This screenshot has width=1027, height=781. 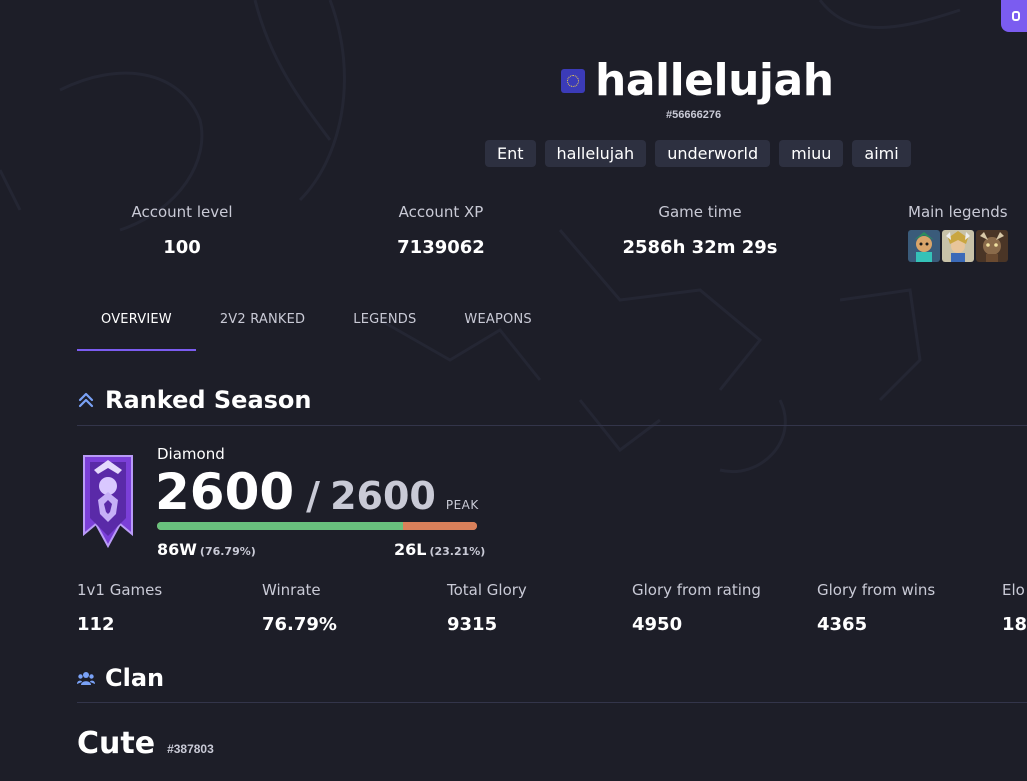 I want to click on main-legends-label: Main legends, so click(x=958, y=212).